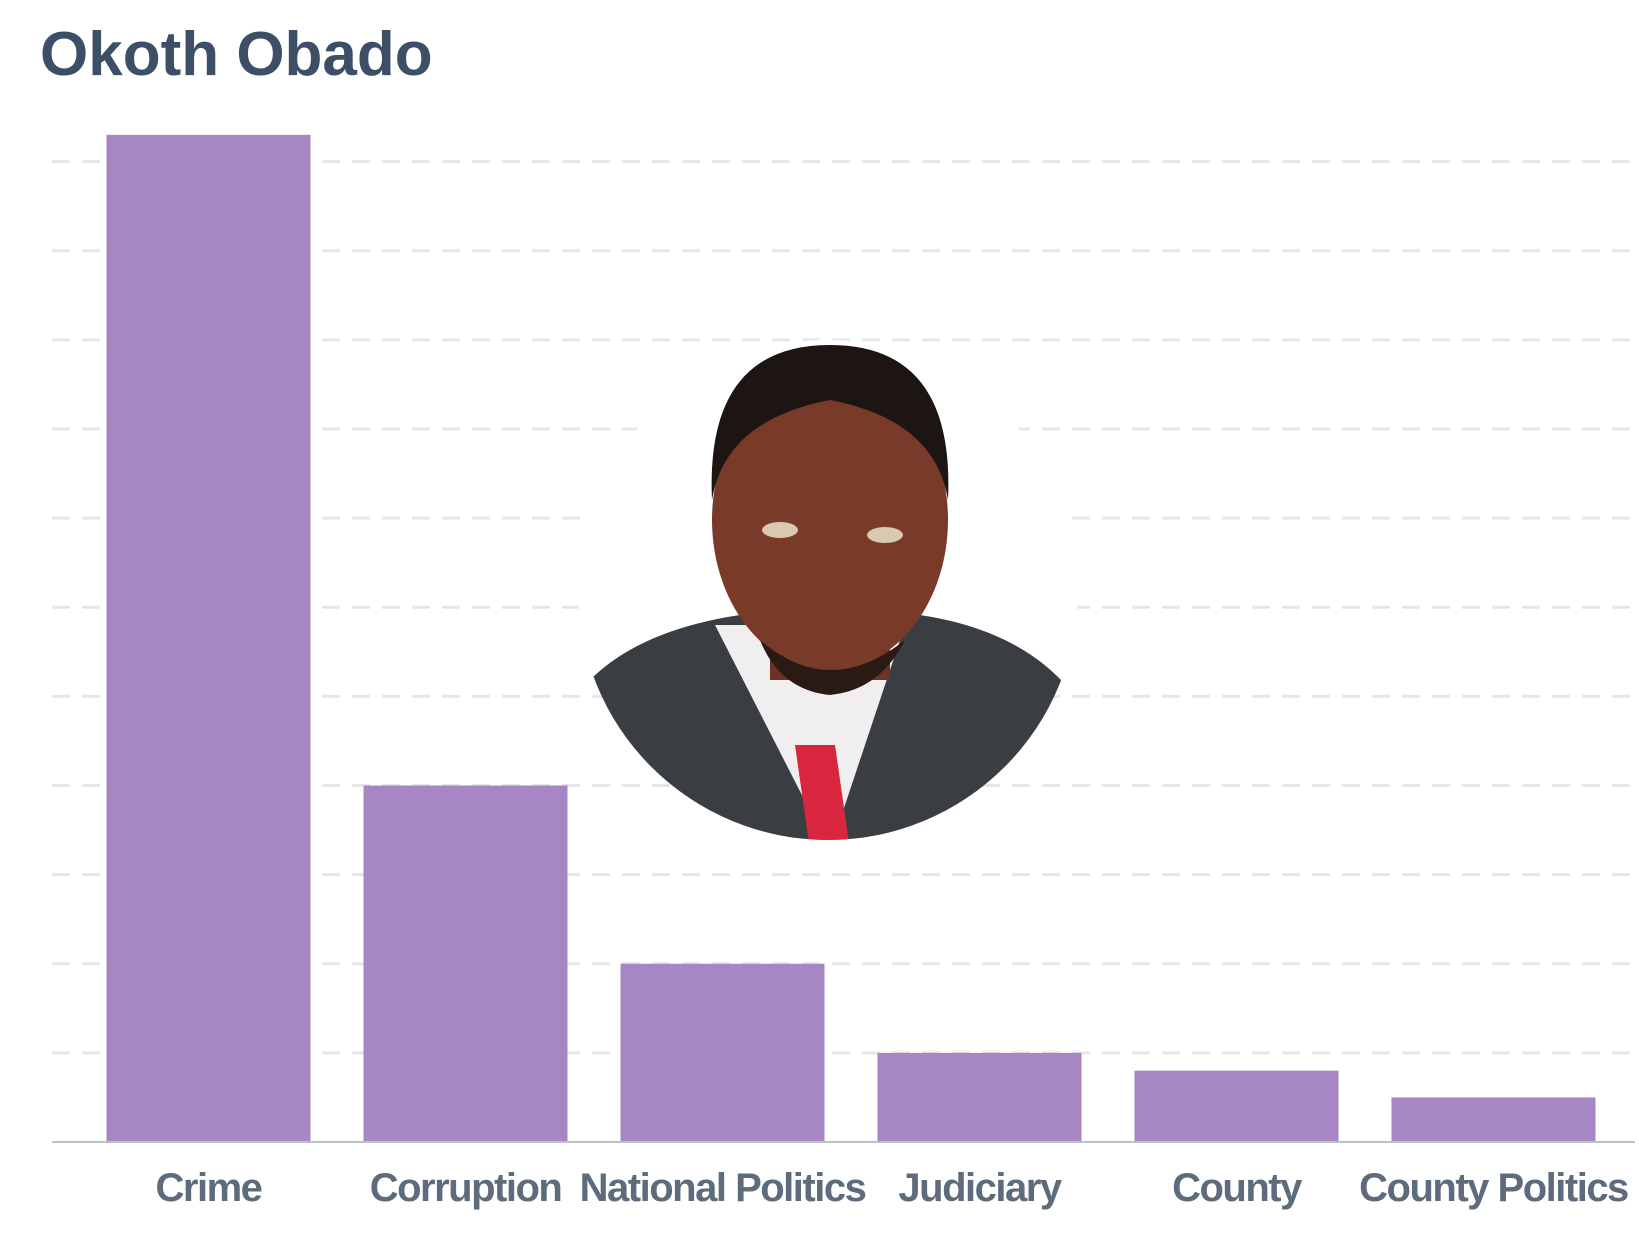 The width and height of the screenshot is (1639, 1240). I want to click on x-tick-label: County, so click(1237, 1188).